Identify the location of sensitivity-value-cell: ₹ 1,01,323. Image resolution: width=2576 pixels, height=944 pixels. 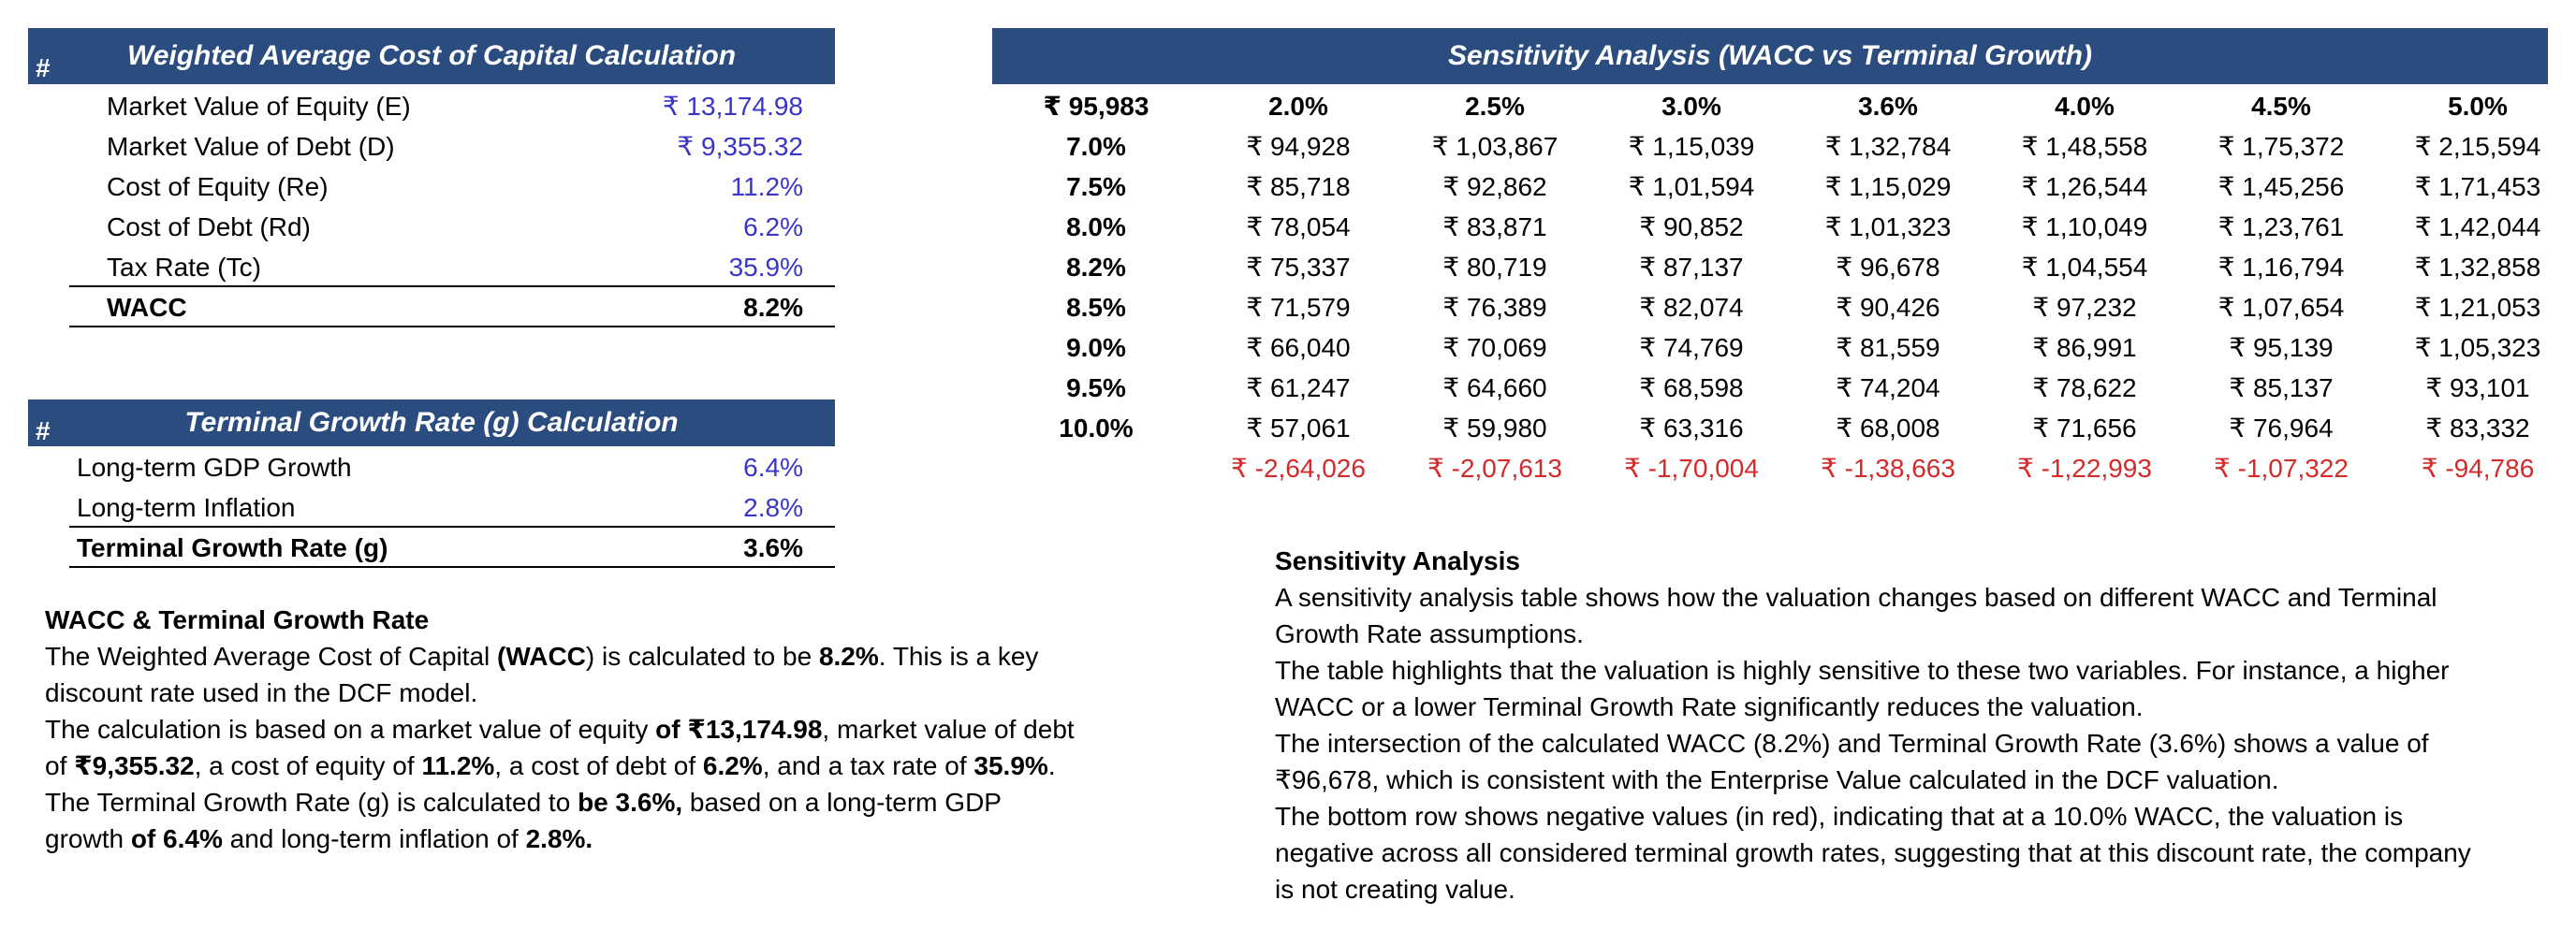
(1888, 227).